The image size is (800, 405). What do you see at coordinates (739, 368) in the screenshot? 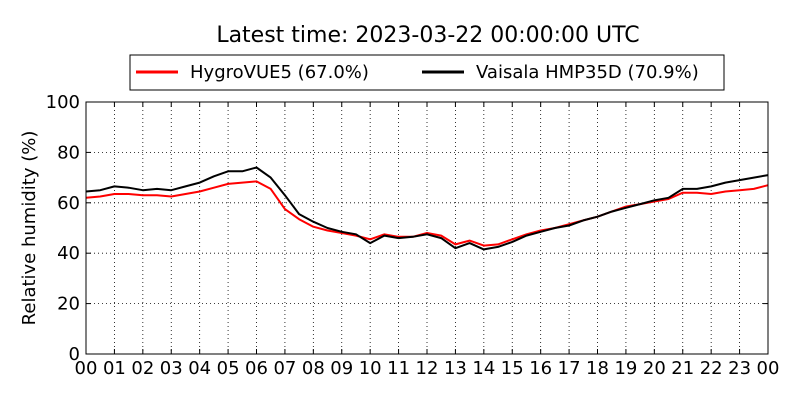
I see `x-tick-label: 23` at bounding box center [739, 368].